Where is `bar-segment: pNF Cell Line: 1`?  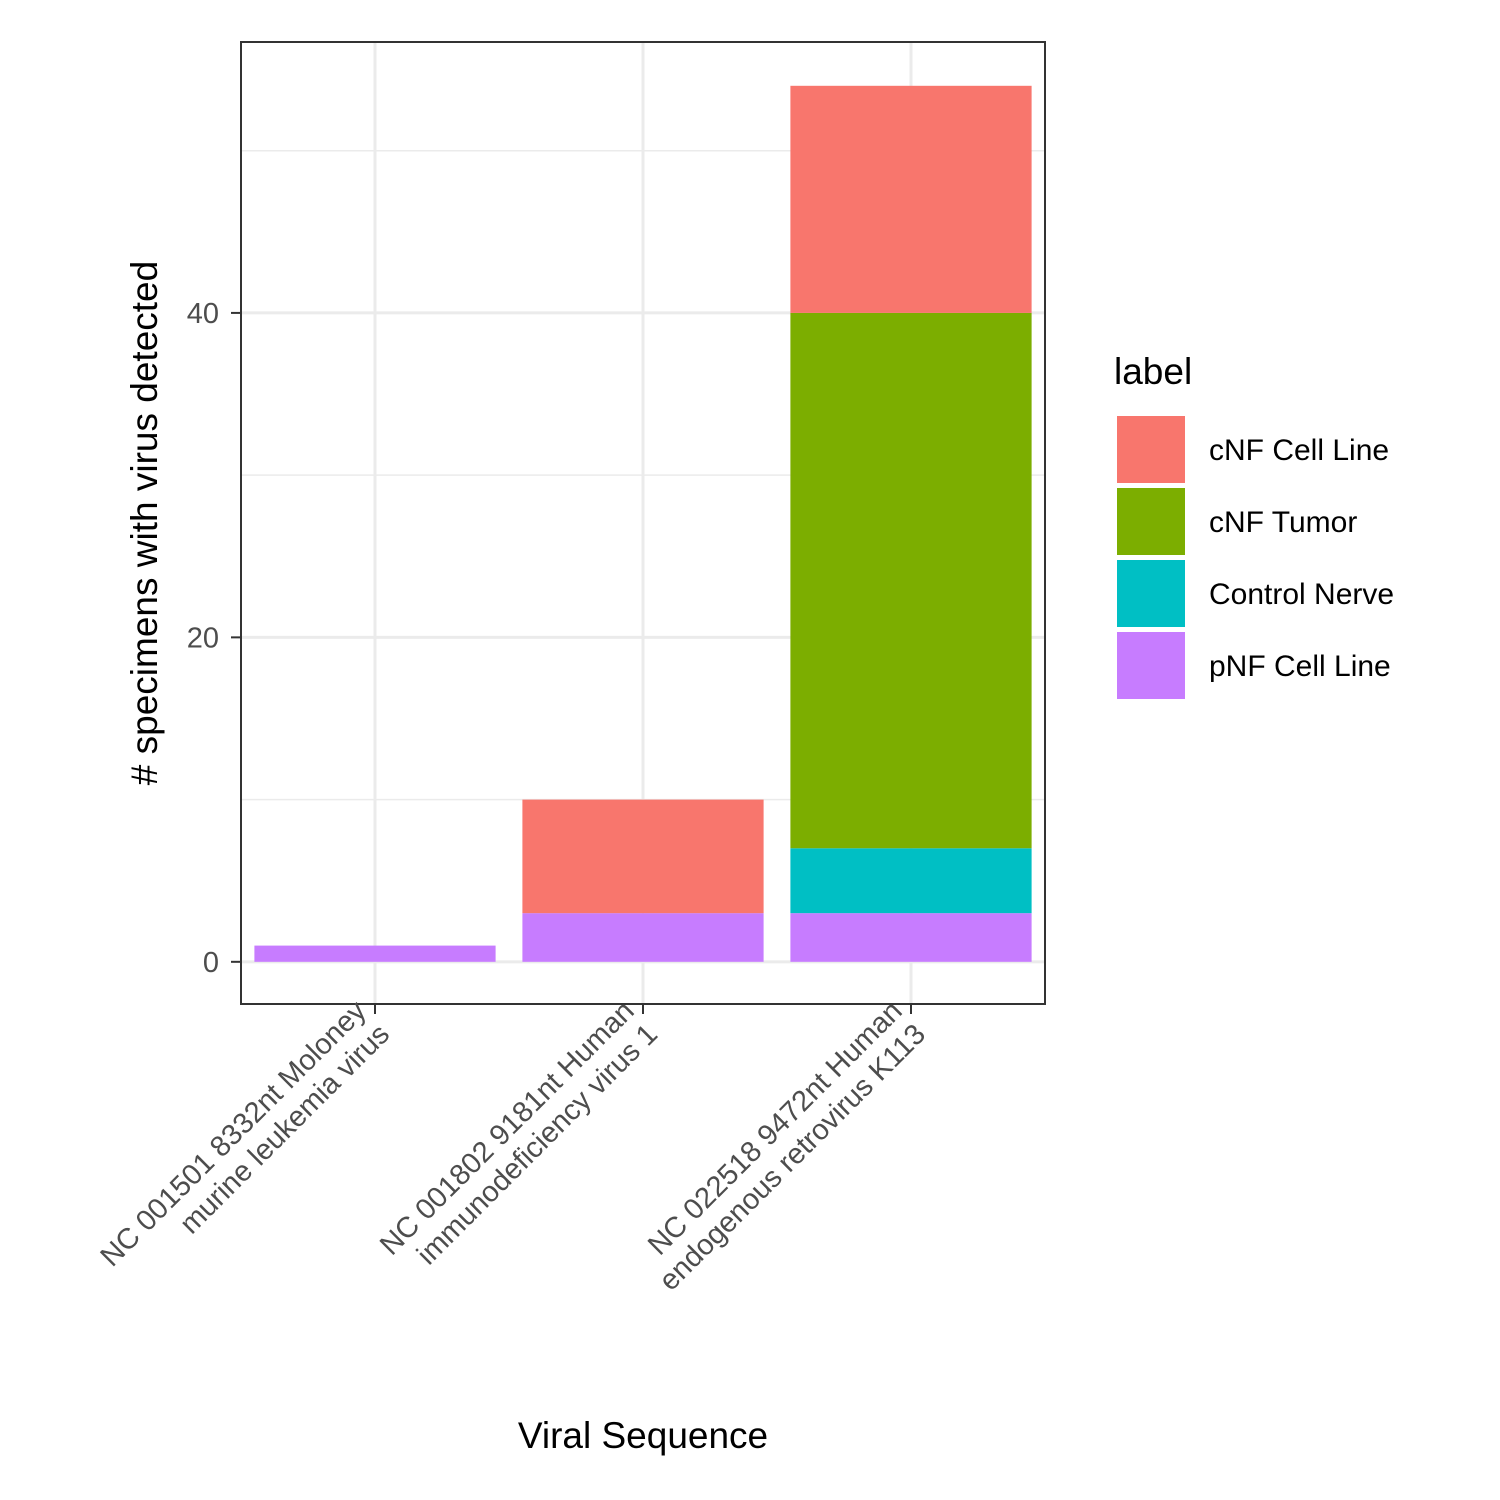 bar-segment: pNF Cell Line: 1 is located at coordinates (375, 953).